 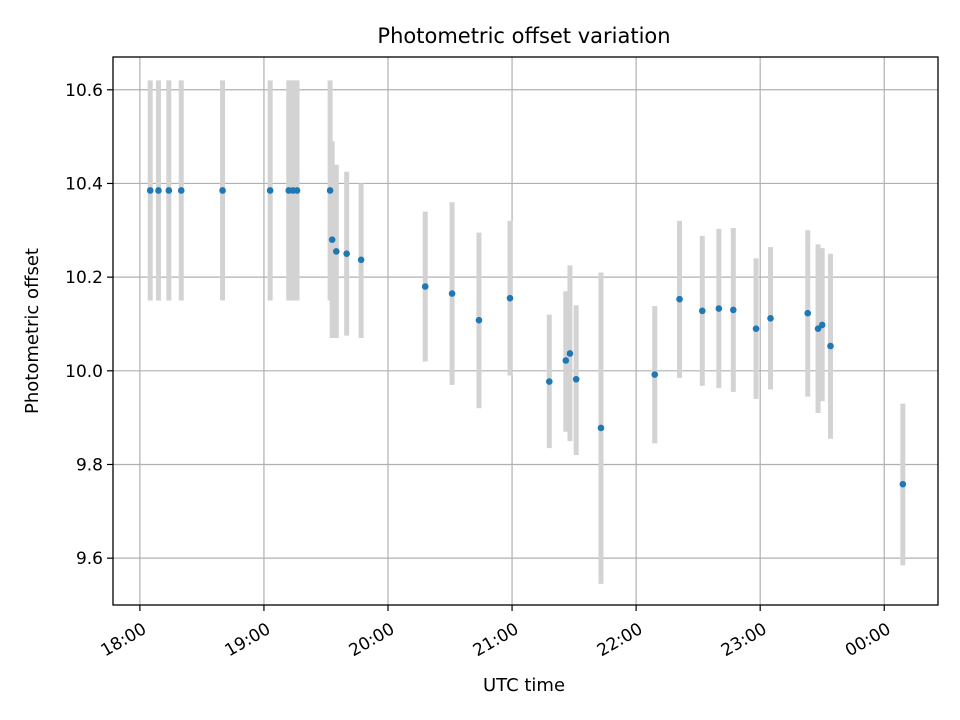 What do you see at coordinates (524, 685) in the screenshot?
I see `x-axis-label: UTC time` at bounding box center [524, 685].